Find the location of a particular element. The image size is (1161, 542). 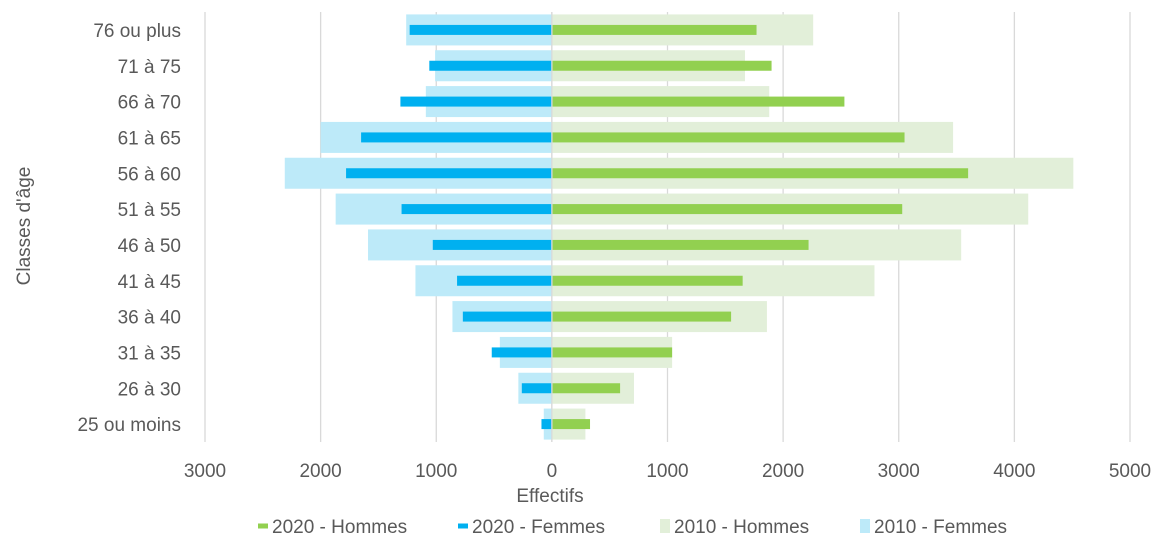

category-label: 26 à 30 is located at coordinates (149, 389).